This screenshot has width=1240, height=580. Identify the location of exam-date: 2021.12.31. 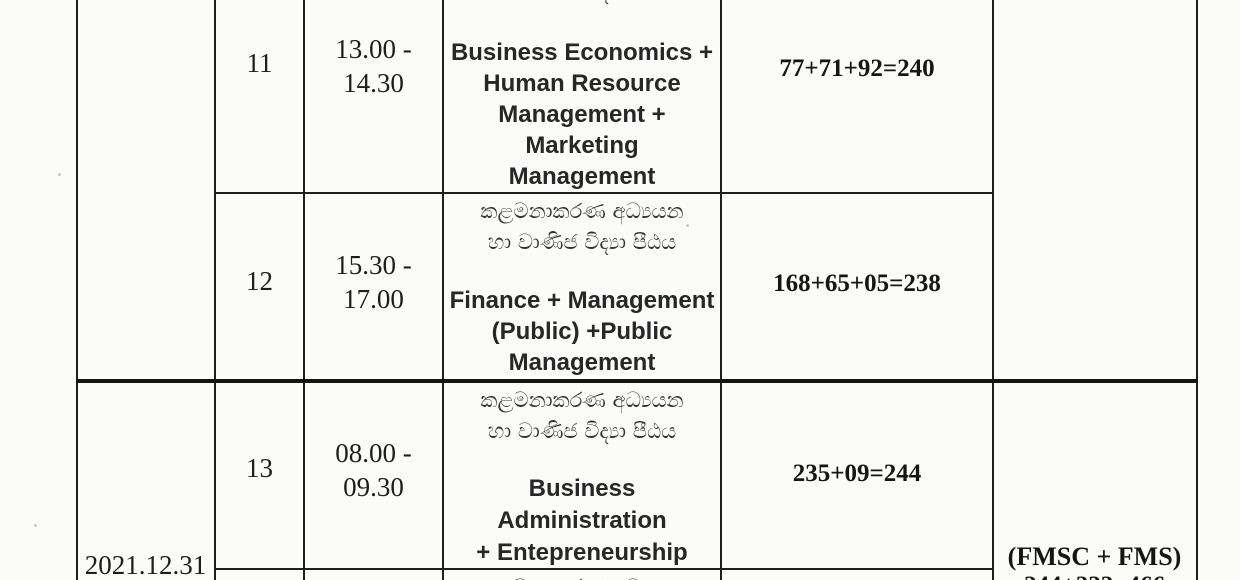
(145, 565).